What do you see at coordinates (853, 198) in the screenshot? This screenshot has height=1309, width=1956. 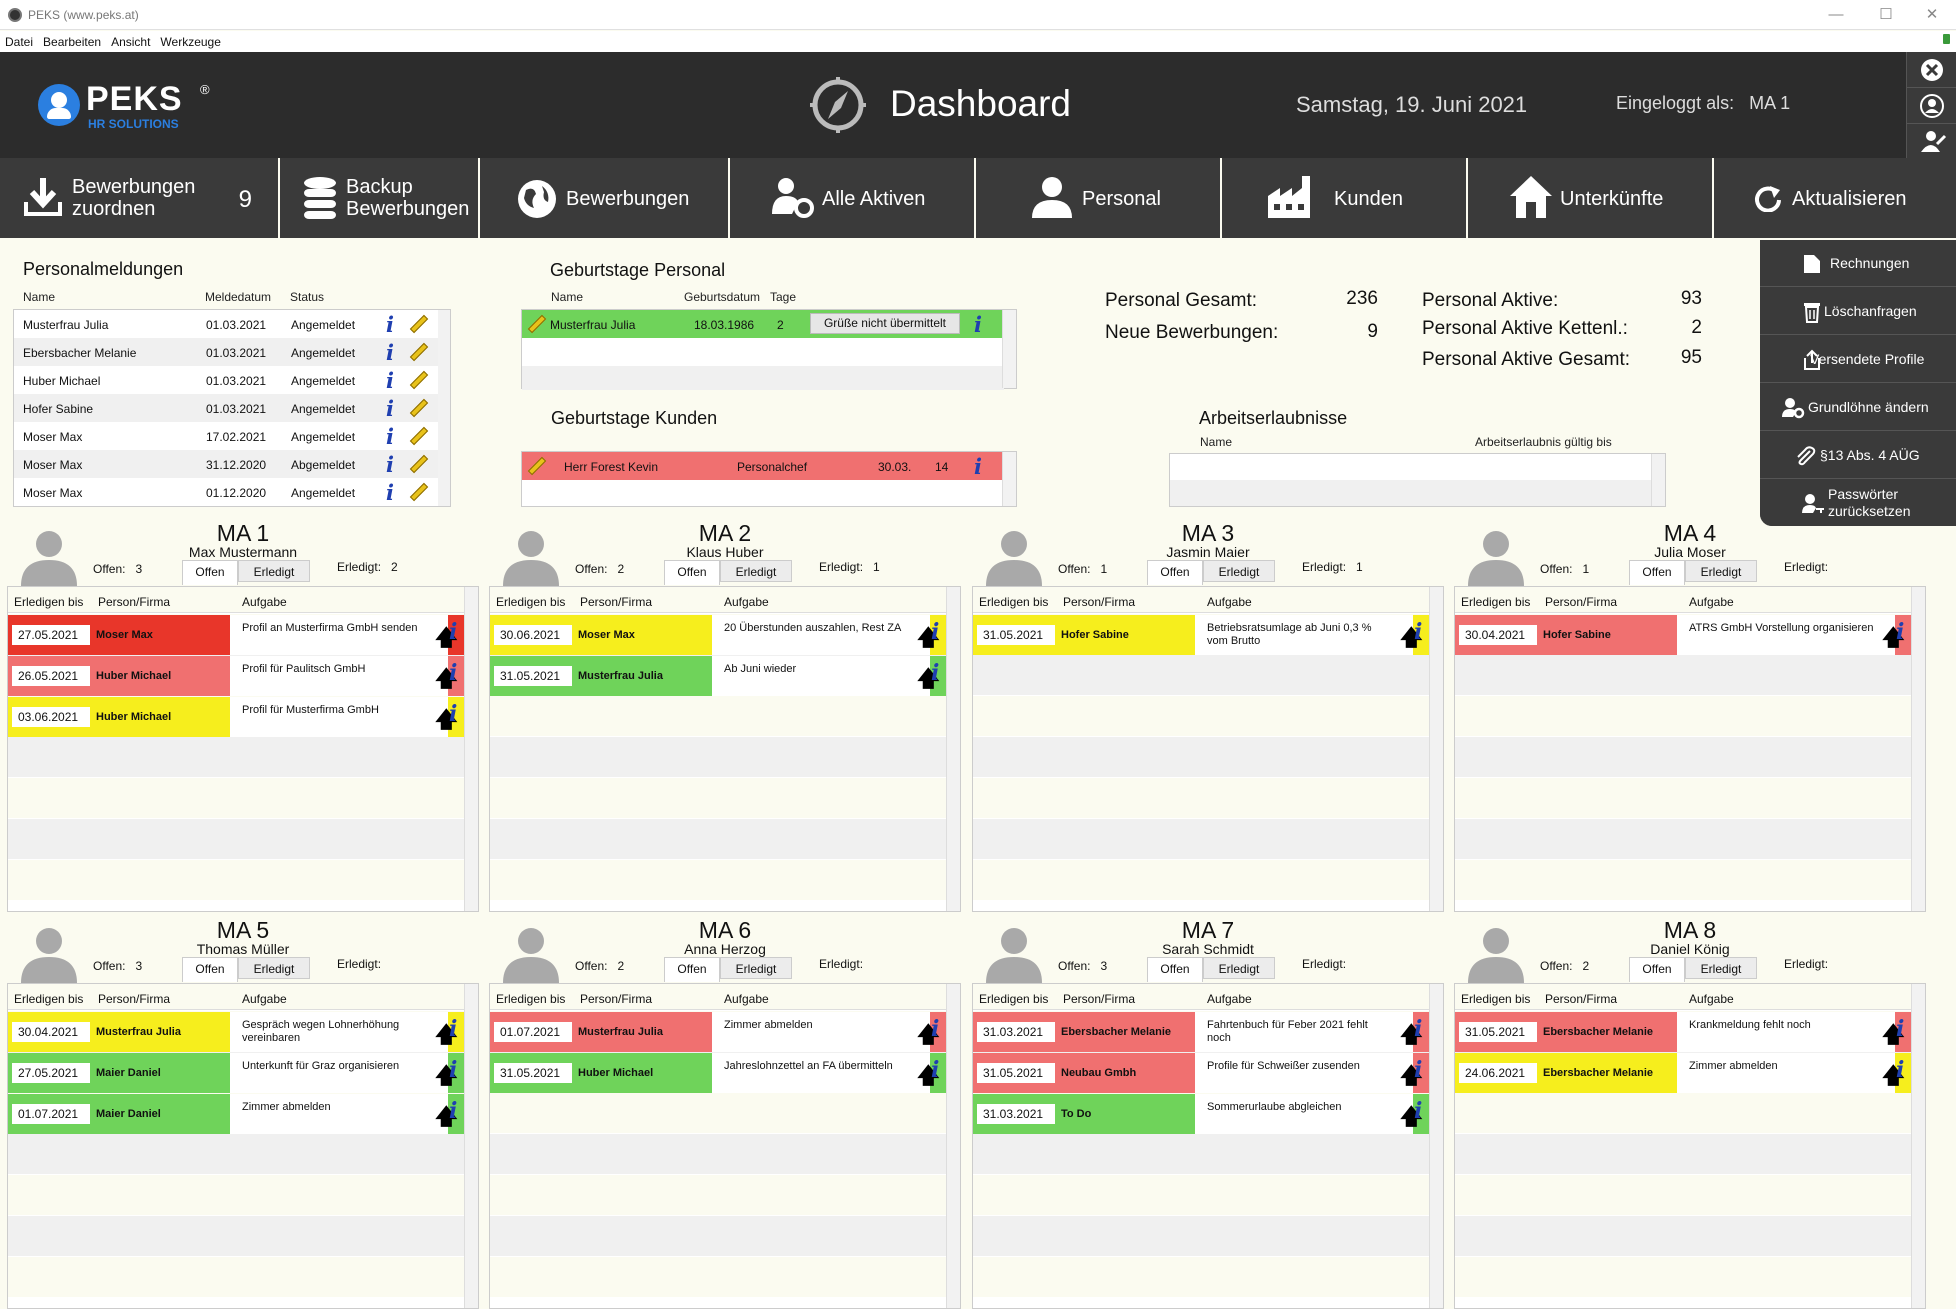 I see `nav-alle-aktiven: Alle Aktiven` at bounding box center [853, 198].